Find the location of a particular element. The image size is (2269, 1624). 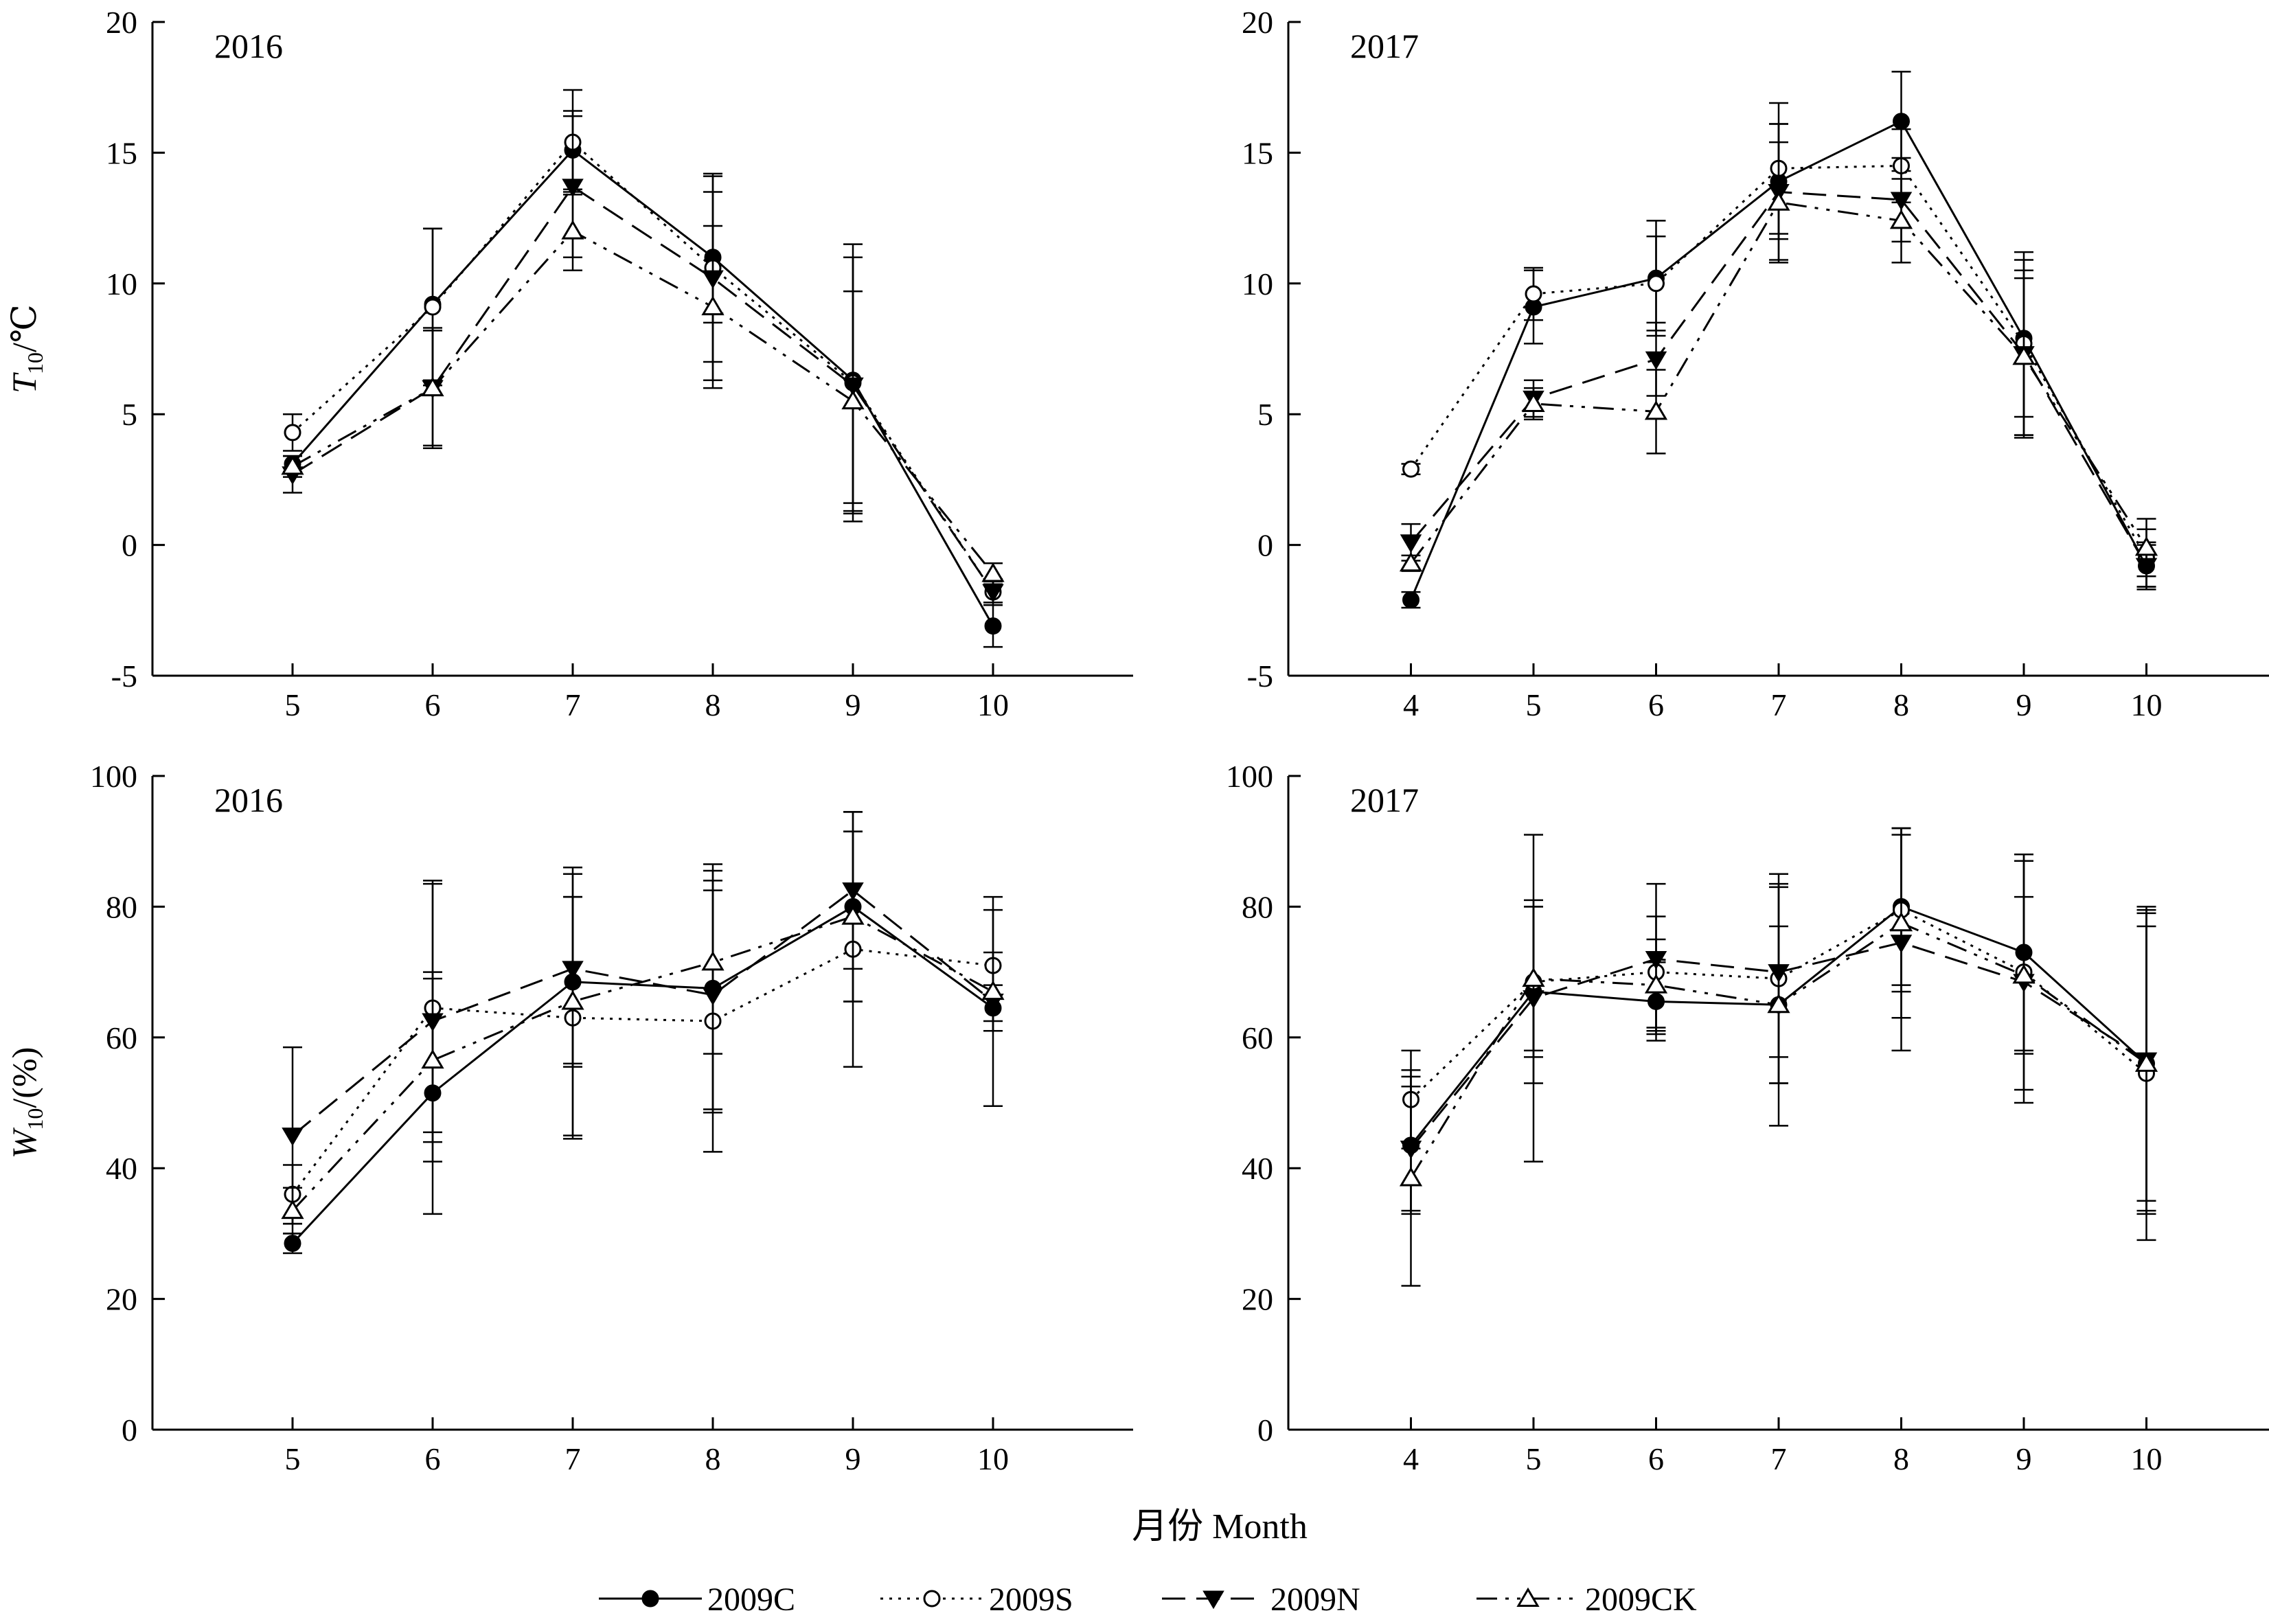

series-2009S is located at coordinates (643, 1027).